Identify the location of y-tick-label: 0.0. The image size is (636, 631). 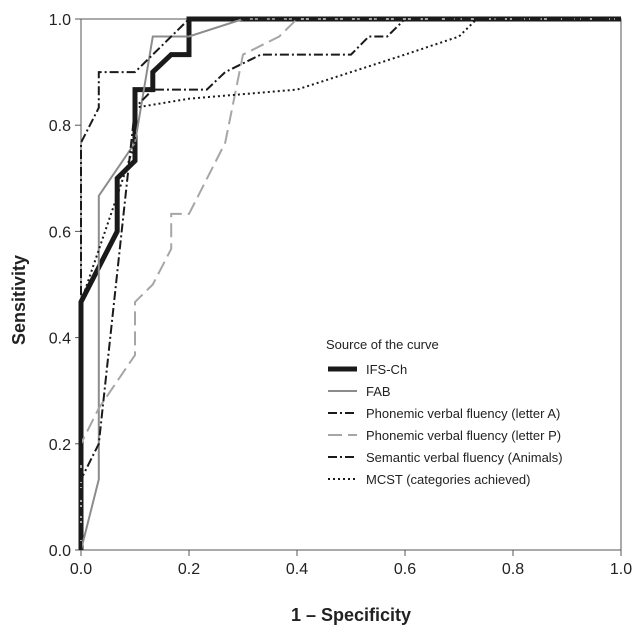
(60, 551).